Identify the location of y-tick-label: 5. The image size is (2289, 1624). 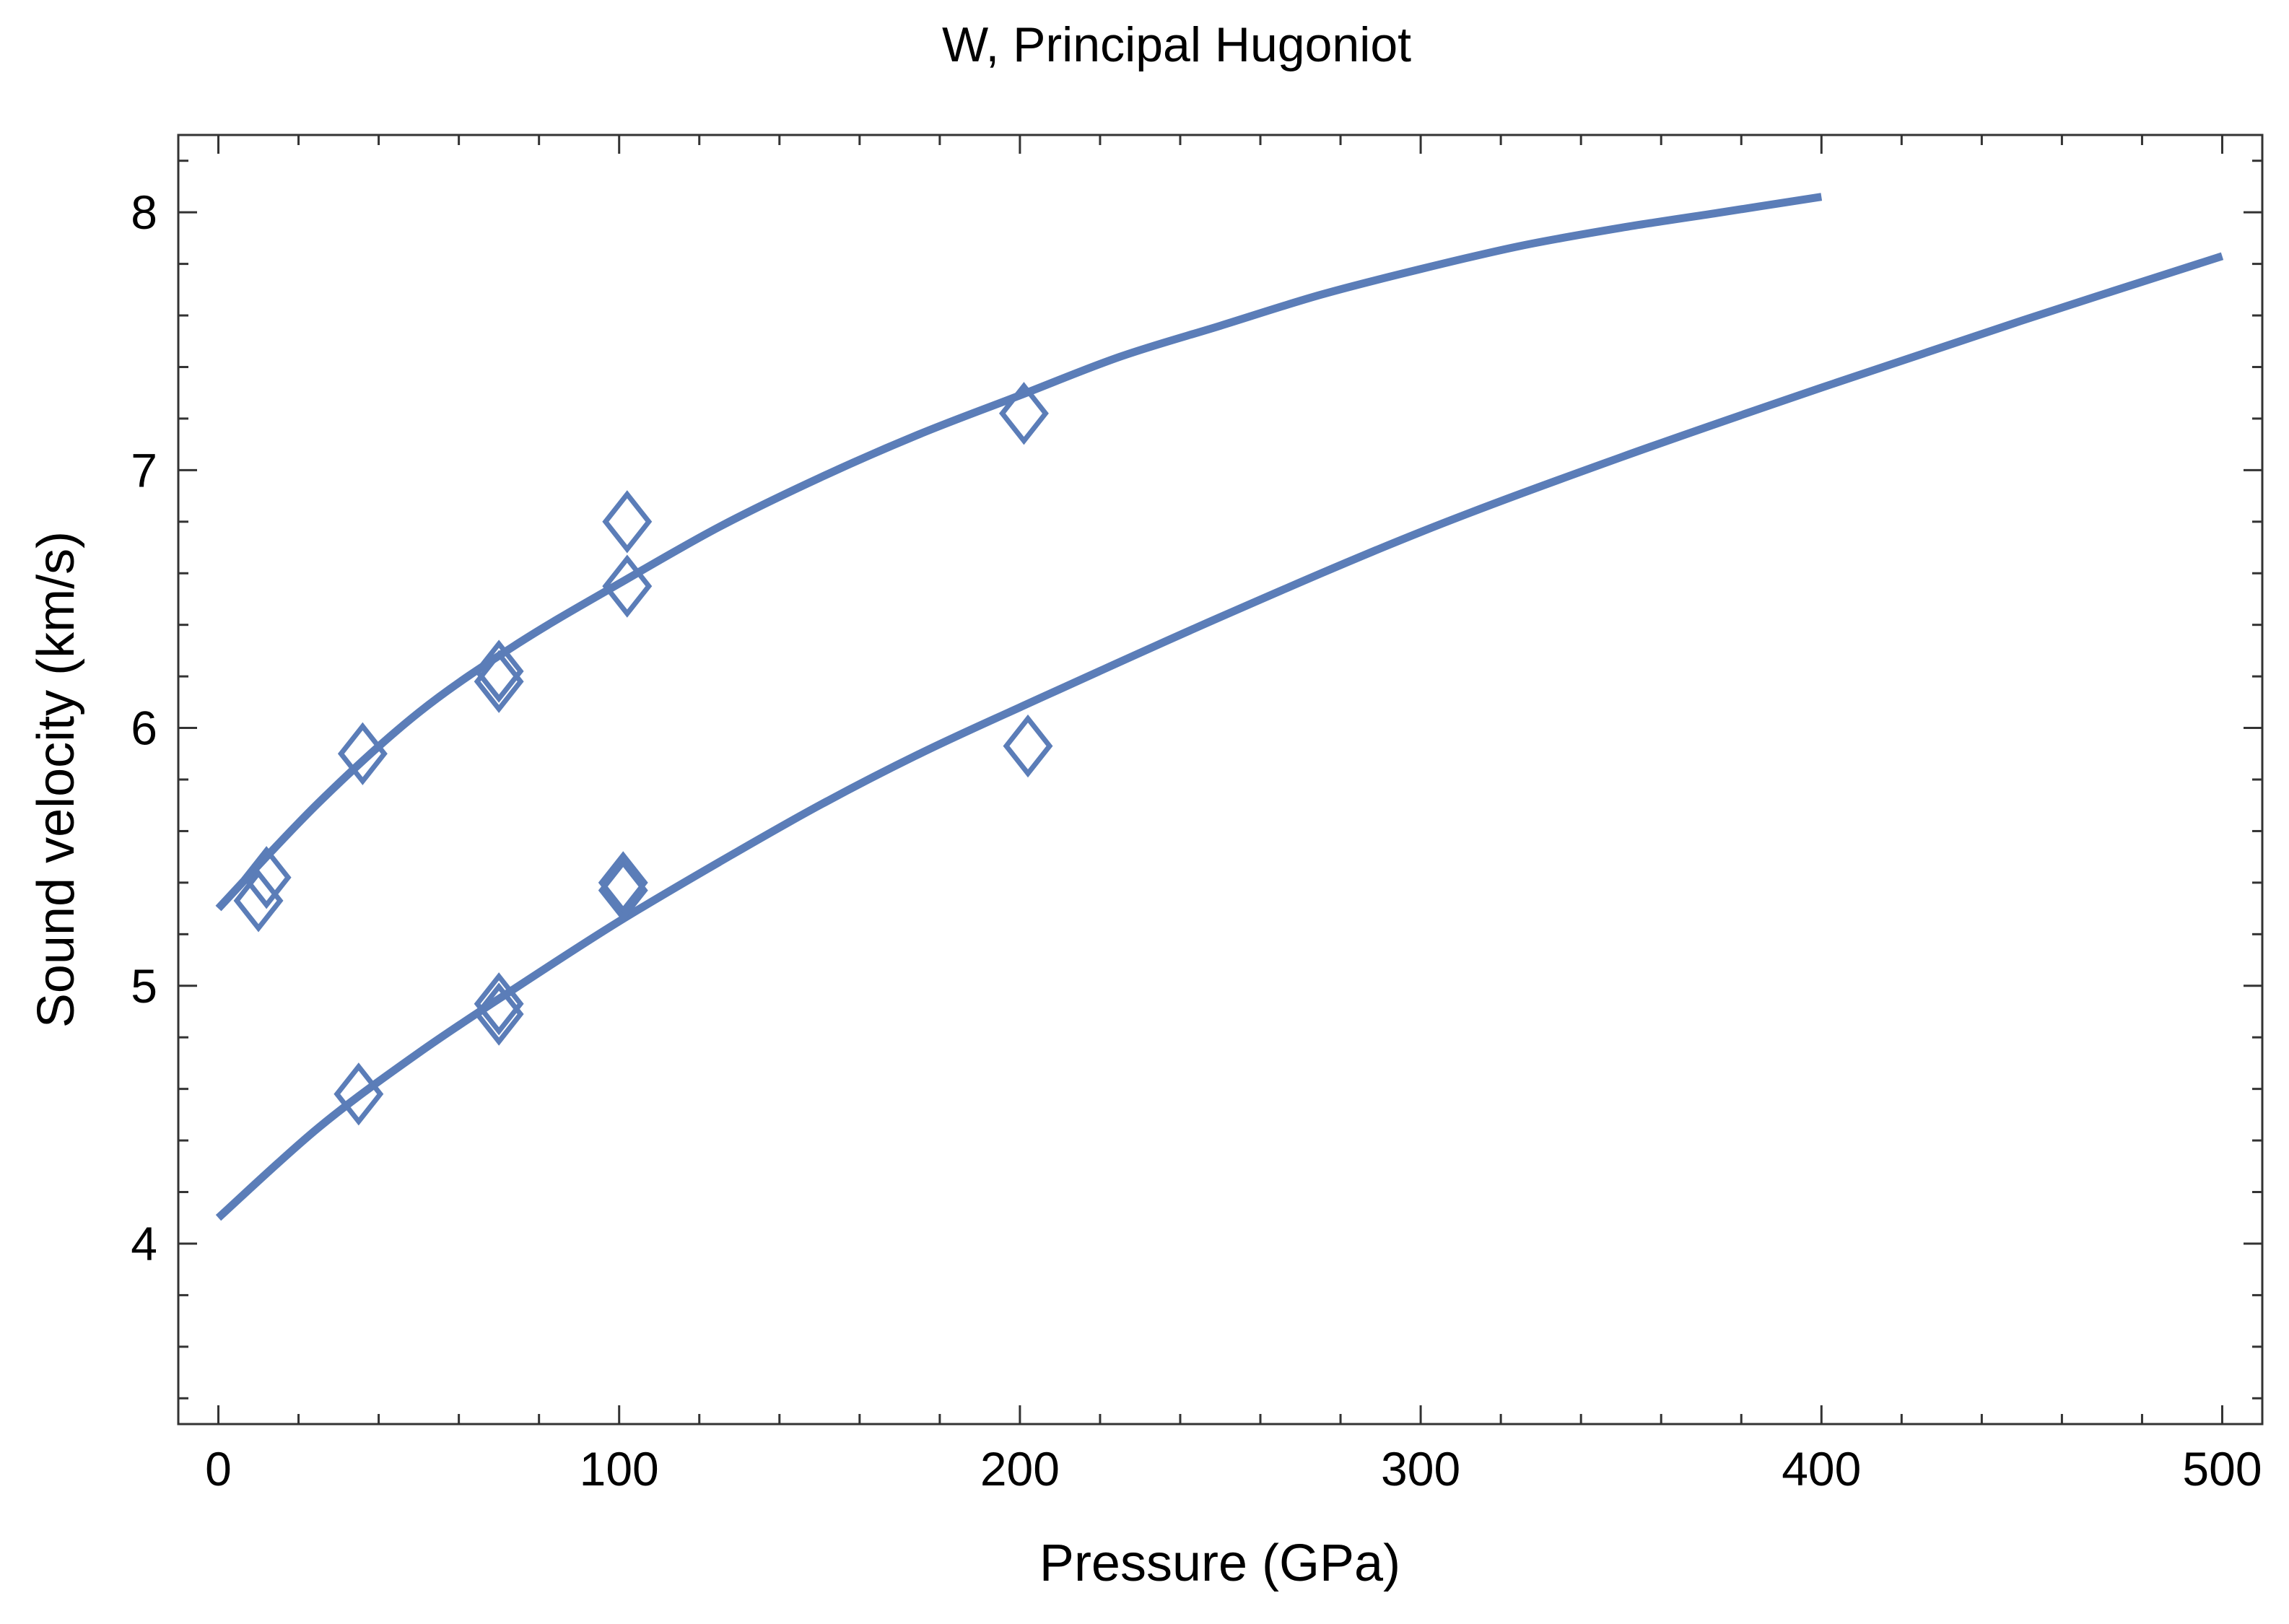
(144, 986).